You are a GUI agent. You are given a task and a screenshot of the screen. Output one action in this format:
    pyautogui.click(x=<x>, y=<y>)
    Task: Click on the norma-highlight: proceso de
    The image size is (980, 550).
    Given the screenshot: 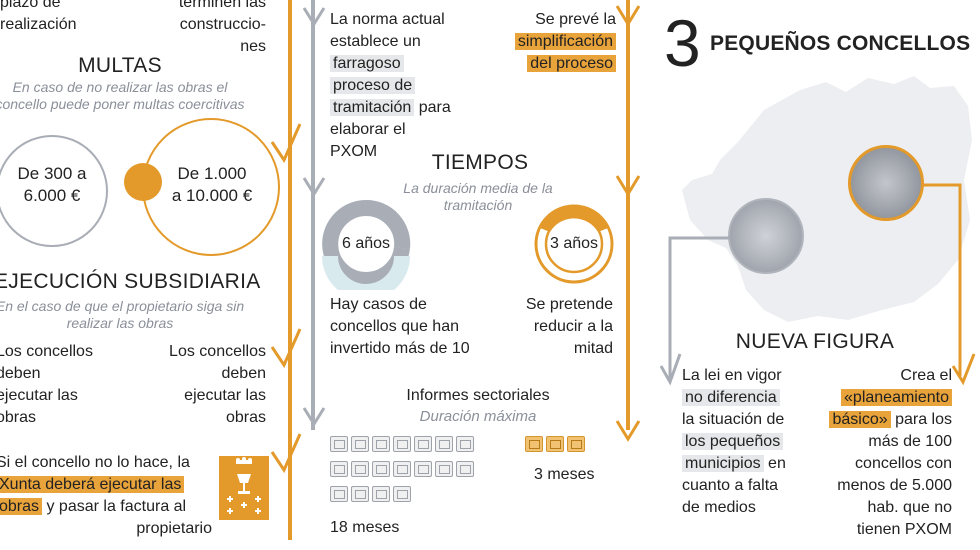 What is the action you would take?
    pyautogui.click(x=373, y=85)
    